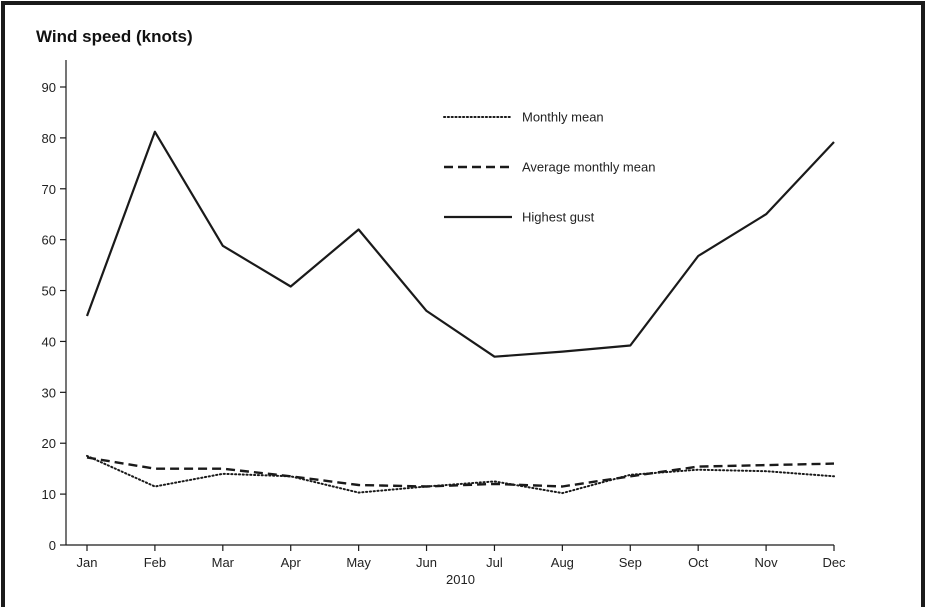 Image resolution: width=927 pixels, height=613 pixels. Describe the element at coordinates (588, 167) in the screenshot. I see `legend-label: Average monthly mean` at that location.